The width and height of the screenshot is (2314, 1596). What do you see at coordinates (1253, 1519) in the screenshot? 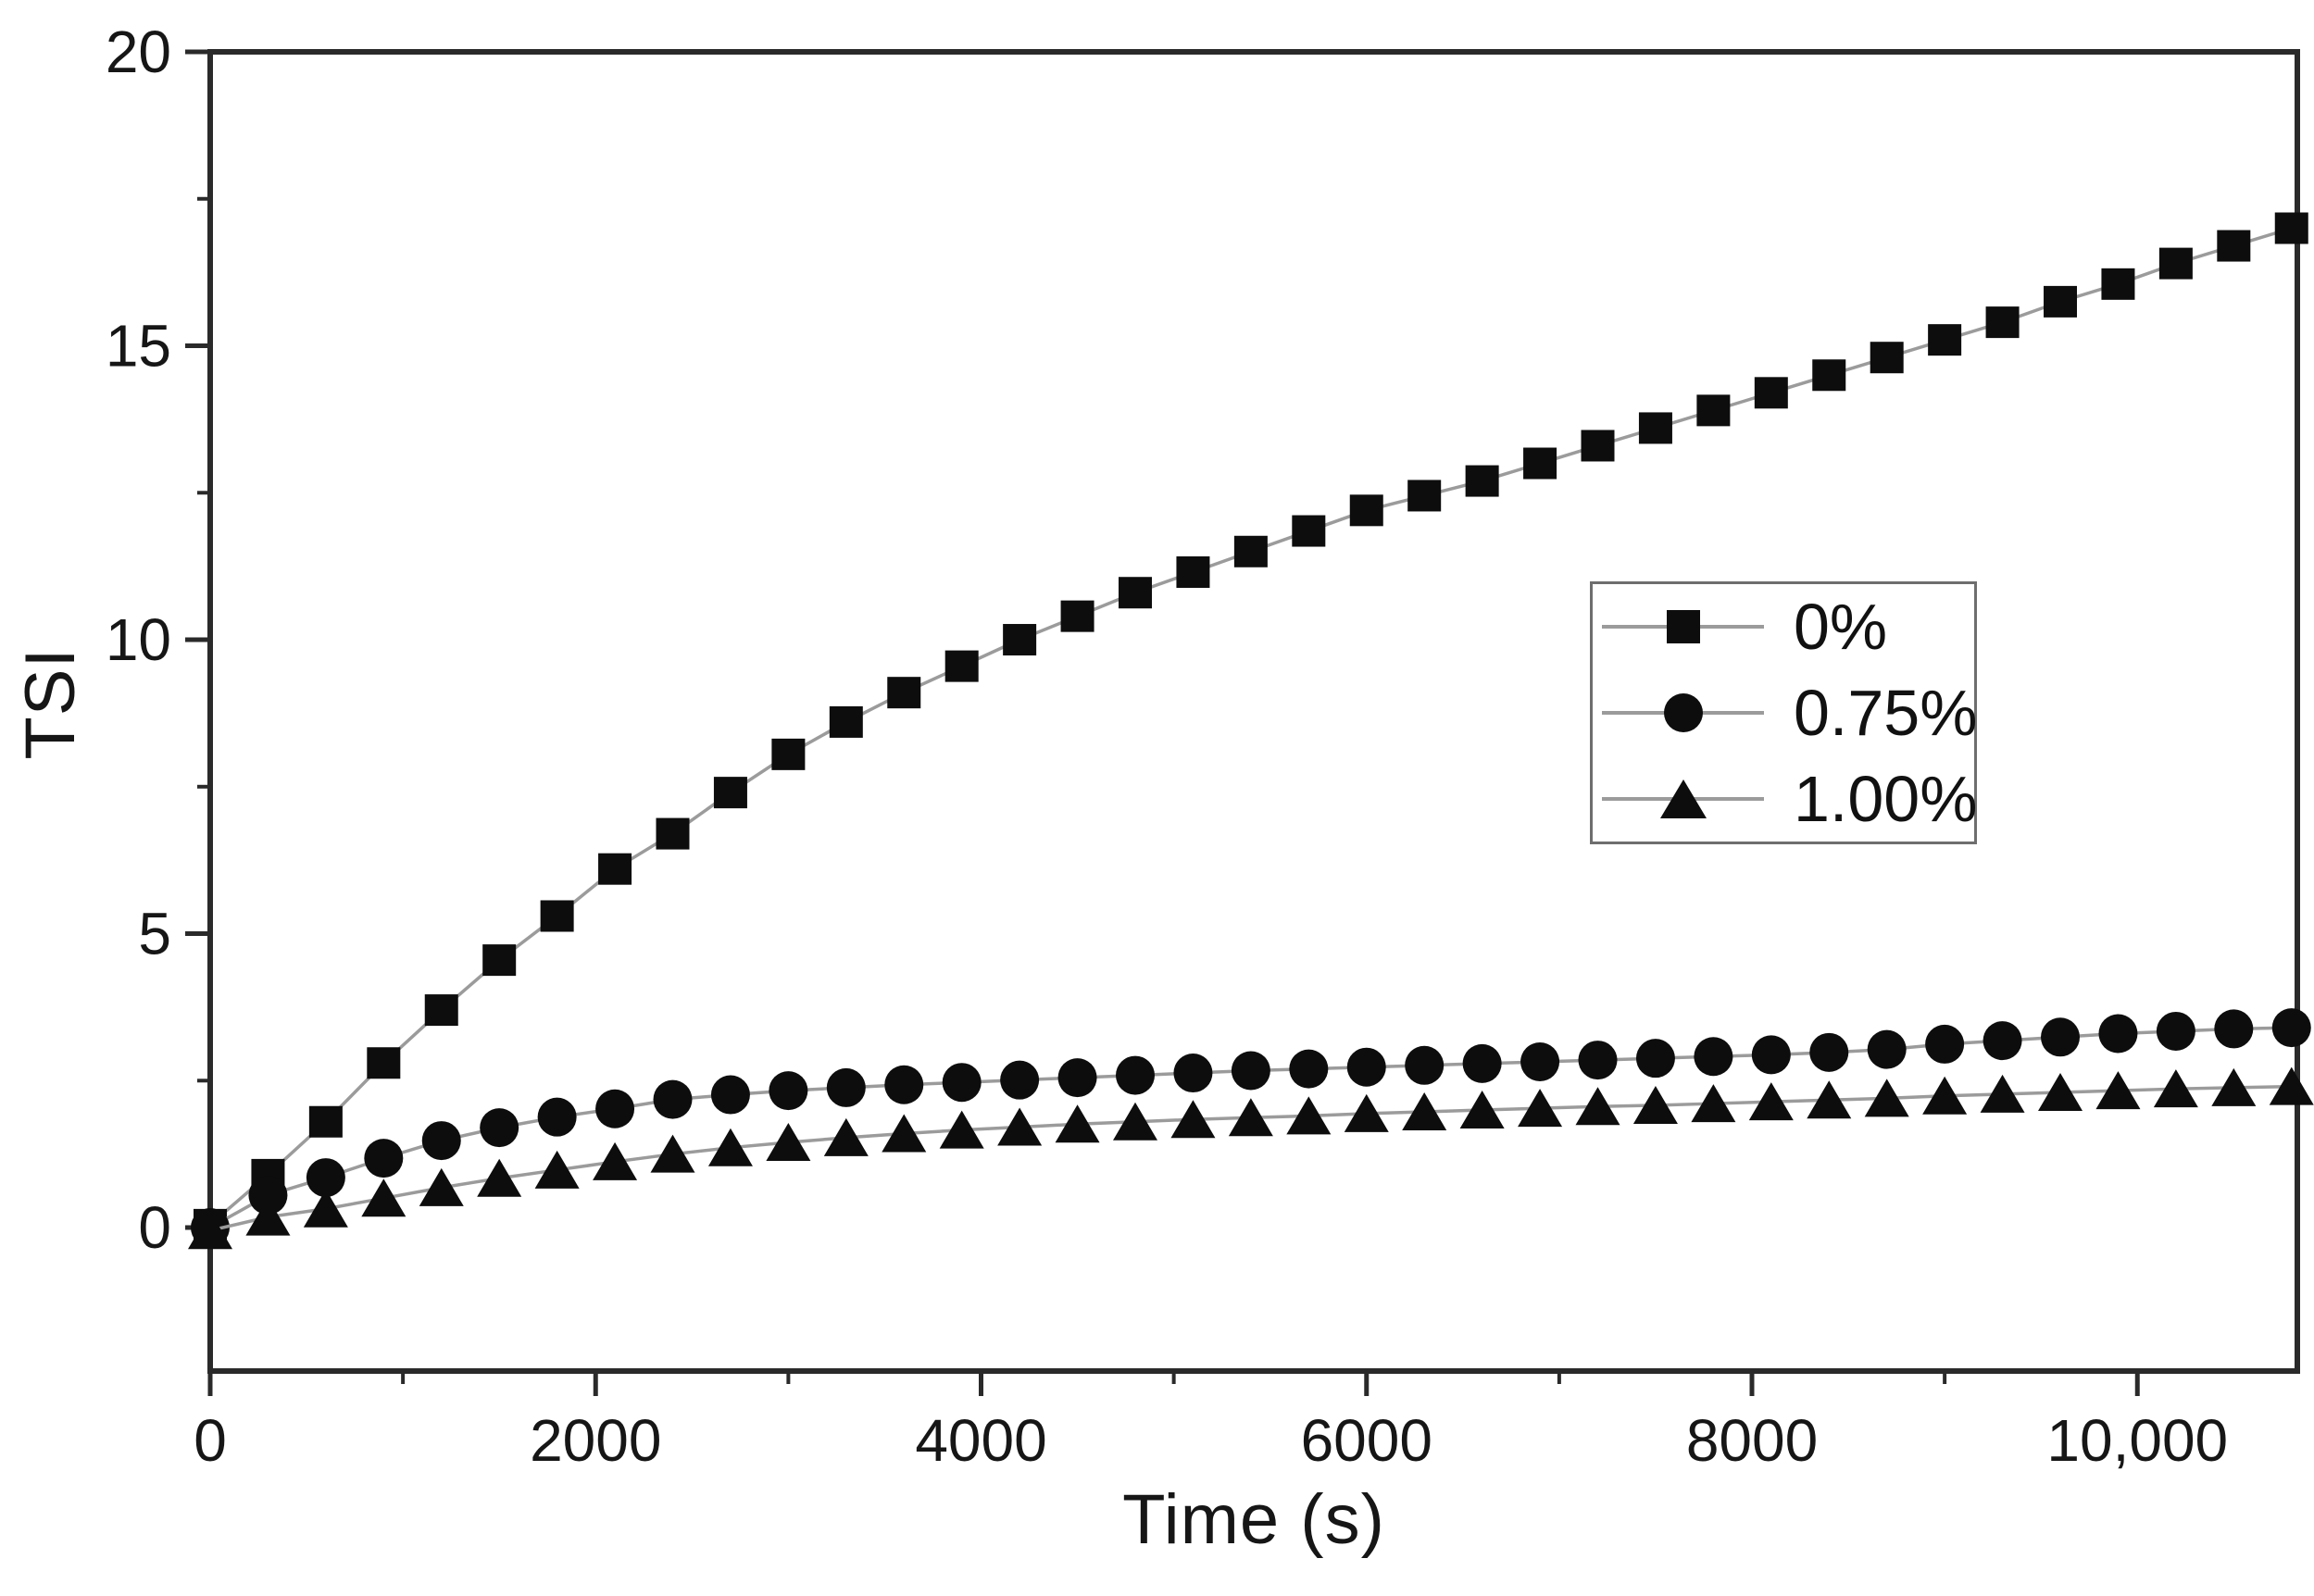
I see `x-axis-title: Time (s)` at bounding box center [1253, 1519].